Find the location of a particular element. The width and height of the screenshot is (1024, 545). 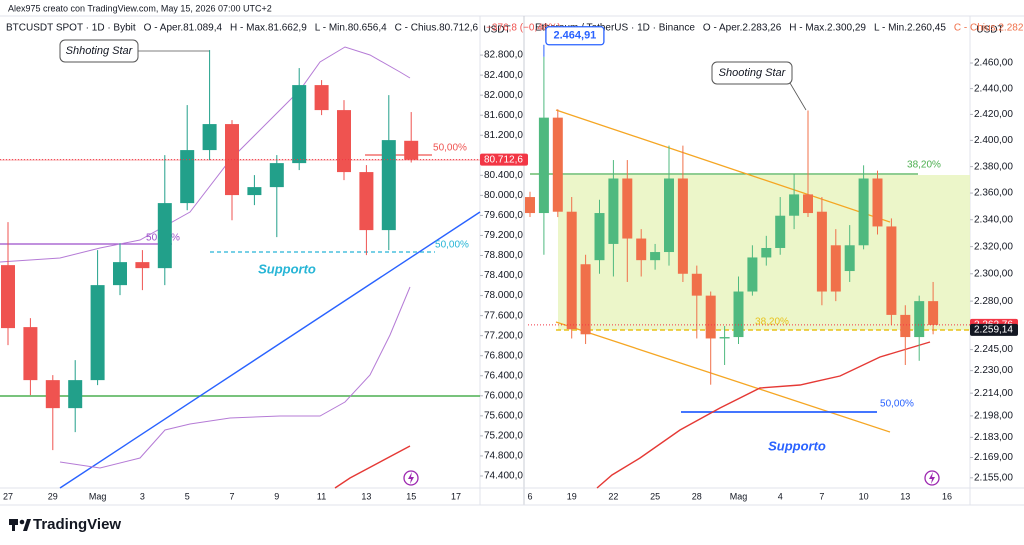

price-tag-label: 80.712,6 is located at coordinates (503, 159).